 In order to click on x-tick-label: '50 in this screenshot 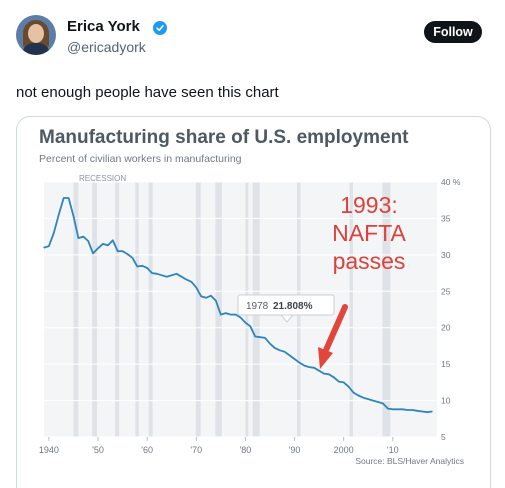, I will do `click(98, 450)`.